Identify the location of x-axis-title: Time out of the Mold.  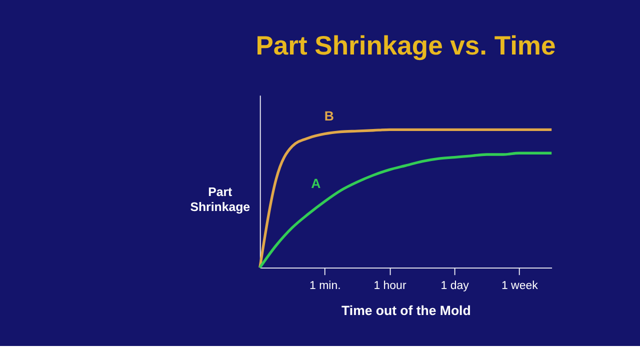
(406, 310).